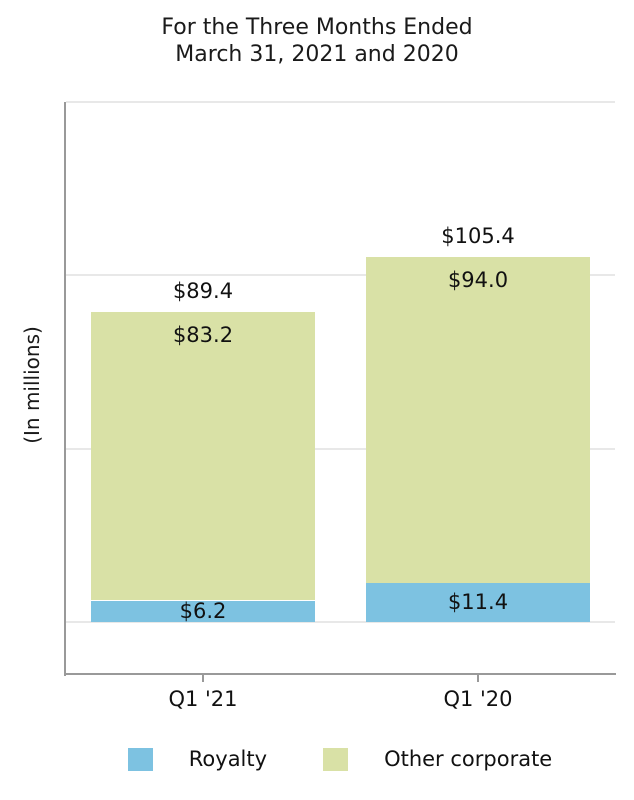 The height and width of the screenshot is (800, 634). Describe the element at coordinates (228, 759) in the screenshot. I see `legend-label-royalty: Royalty` at that location.